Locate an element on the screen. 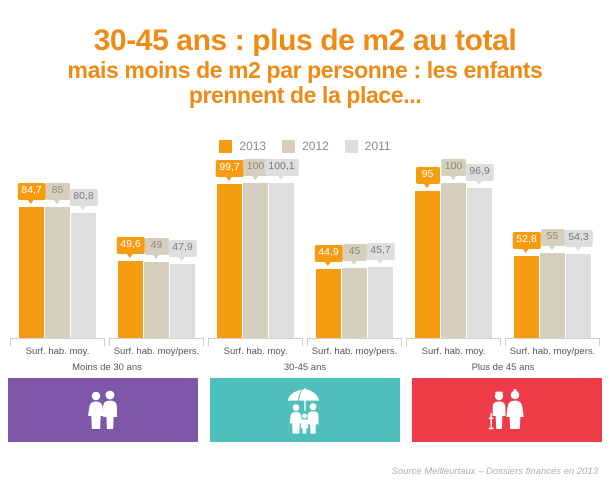 This screenshot has width=610, height=500. icon-panels is located at coordinates (305, 410).